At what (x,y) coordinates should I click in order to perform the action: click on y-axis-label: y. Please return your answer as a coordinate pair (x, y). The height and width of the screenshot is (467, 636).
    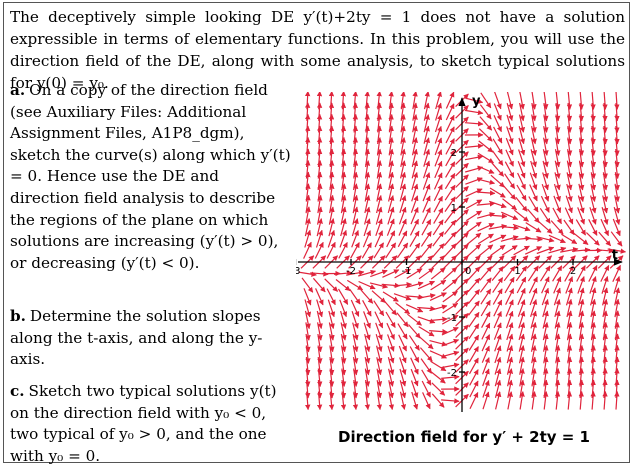
    Looking at the image, I should click on (476, 101).